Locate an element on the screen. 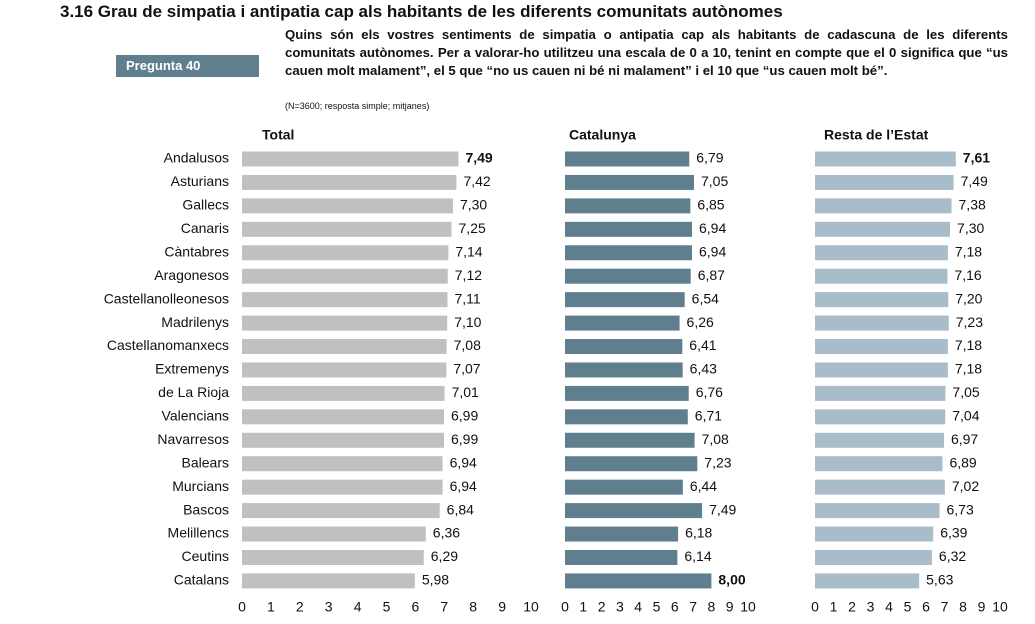 This screenshot has width=1035, height=624. value-label: 7,05 is located at coordinates (965, 392).